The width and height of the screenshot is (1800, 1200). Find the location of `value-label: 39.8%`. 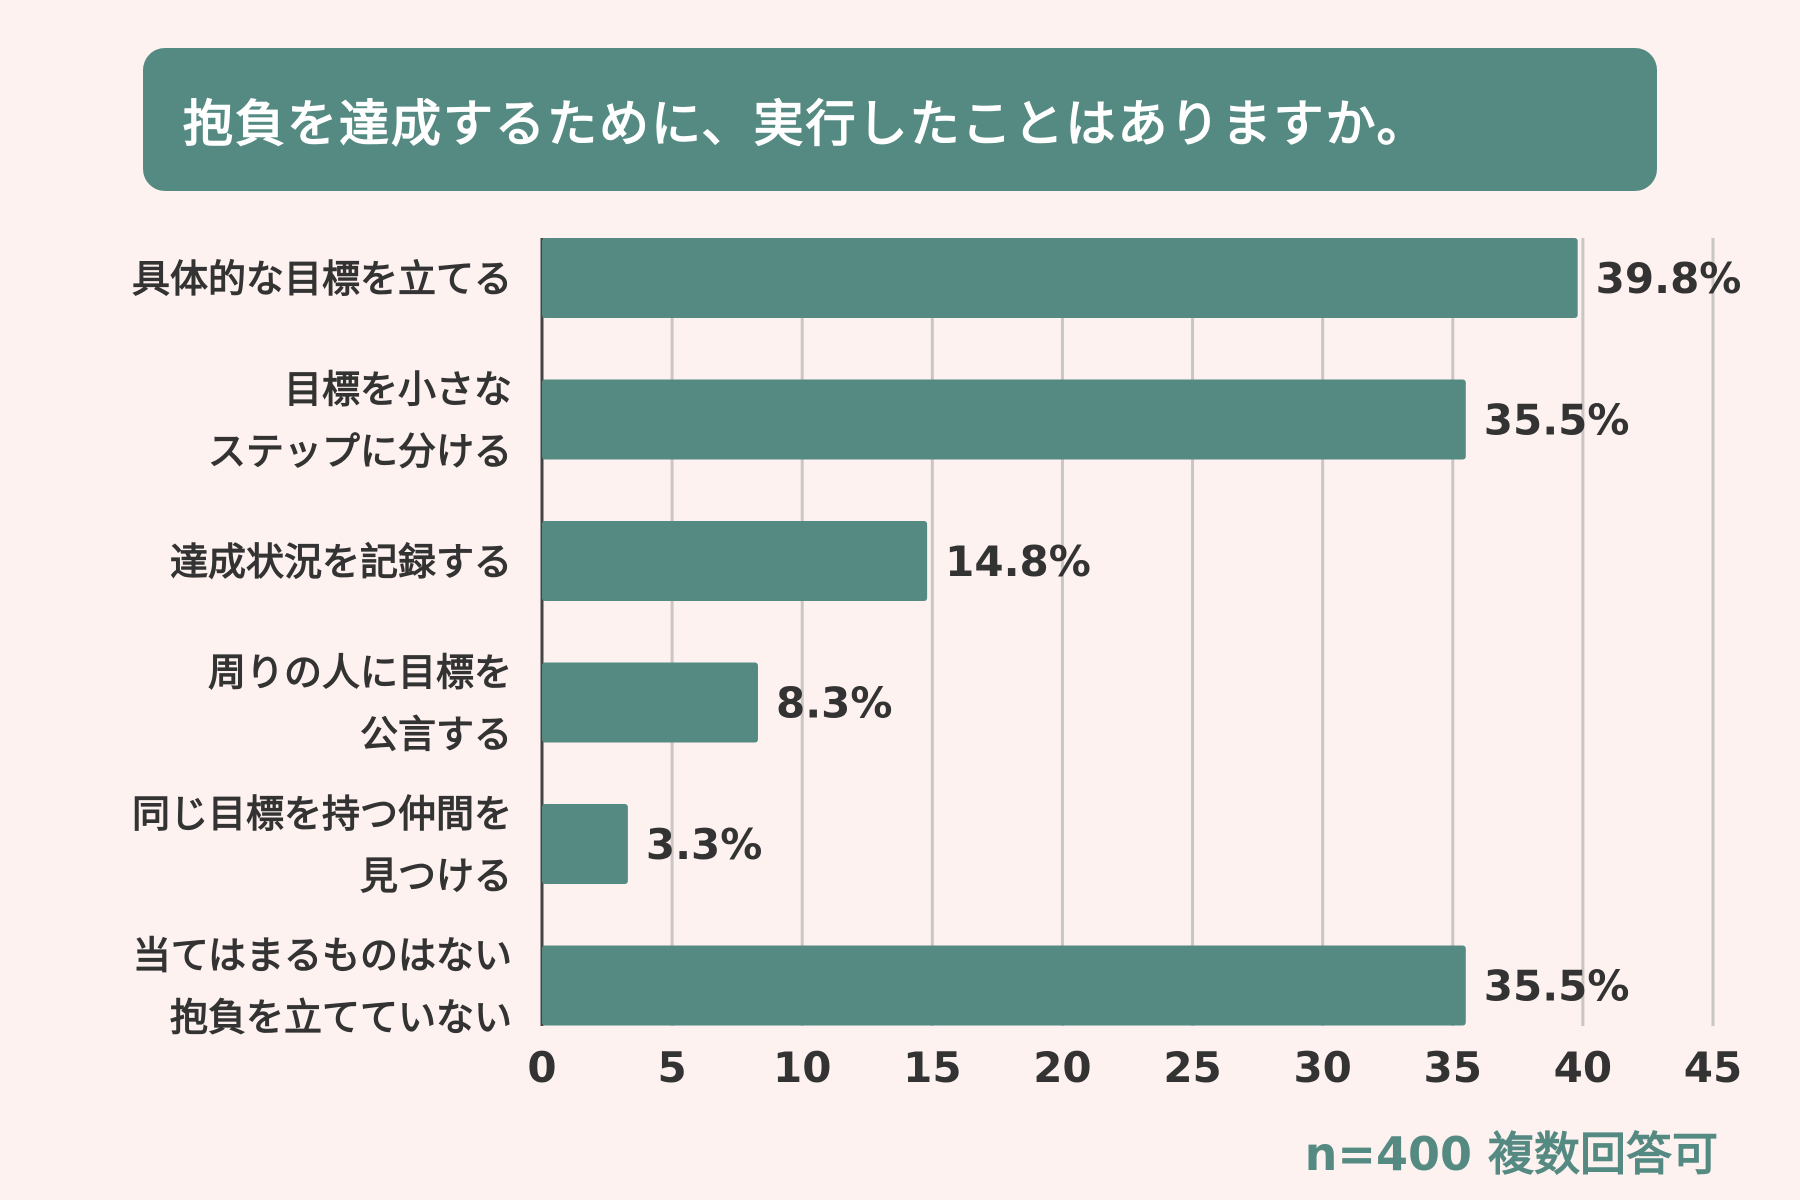

value-label: 39.8% is located at coordinates (1669, 278).